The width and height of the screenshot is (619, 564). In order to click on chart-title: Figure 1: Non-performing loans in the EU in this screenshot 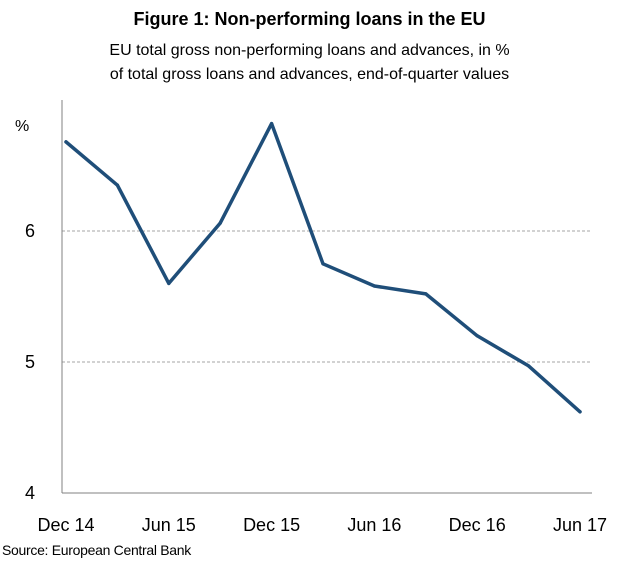, I will do `click(309, 19)`.